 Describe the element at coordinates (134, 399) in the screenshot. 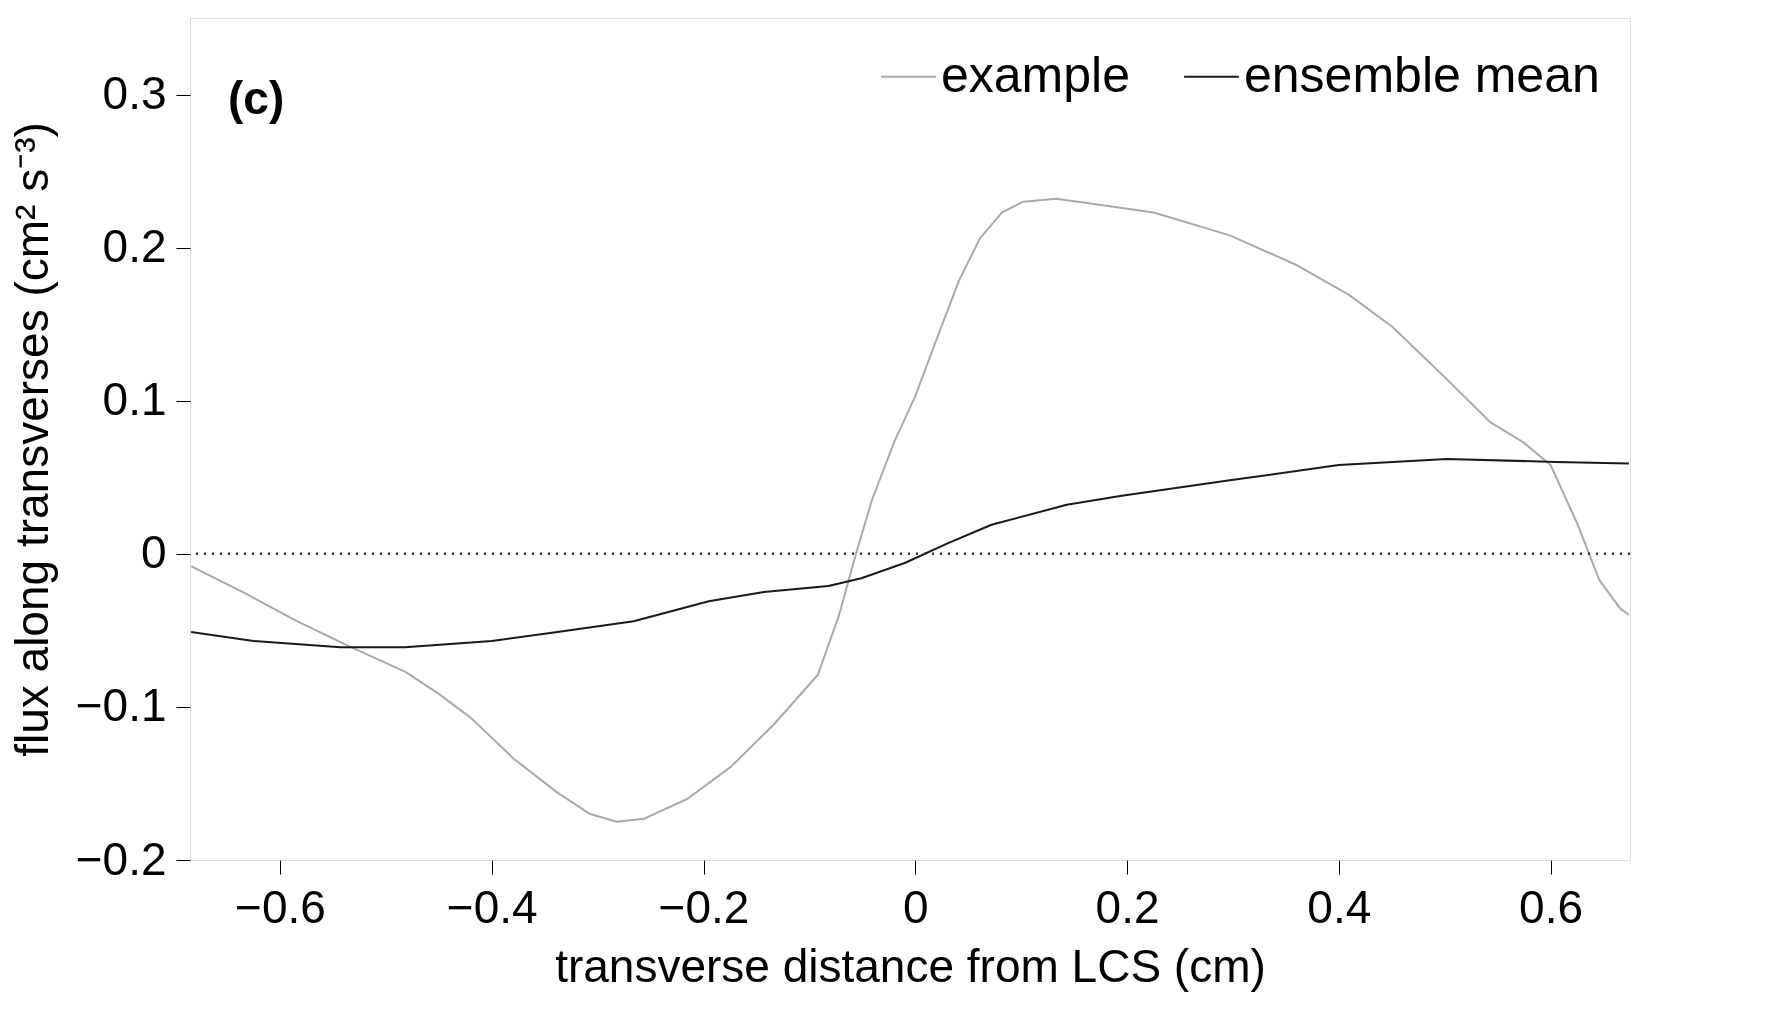

I see `y-tick-label: 0.1` at that location.